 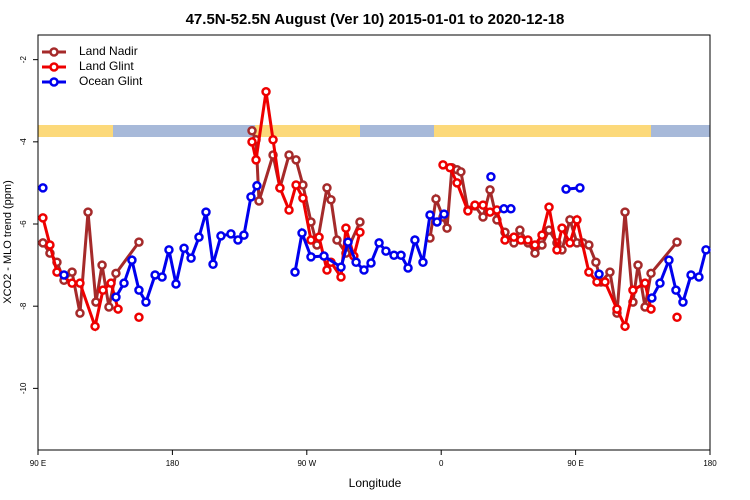 I want to click on y-tick-label: -10, so click(x=23, y=388).